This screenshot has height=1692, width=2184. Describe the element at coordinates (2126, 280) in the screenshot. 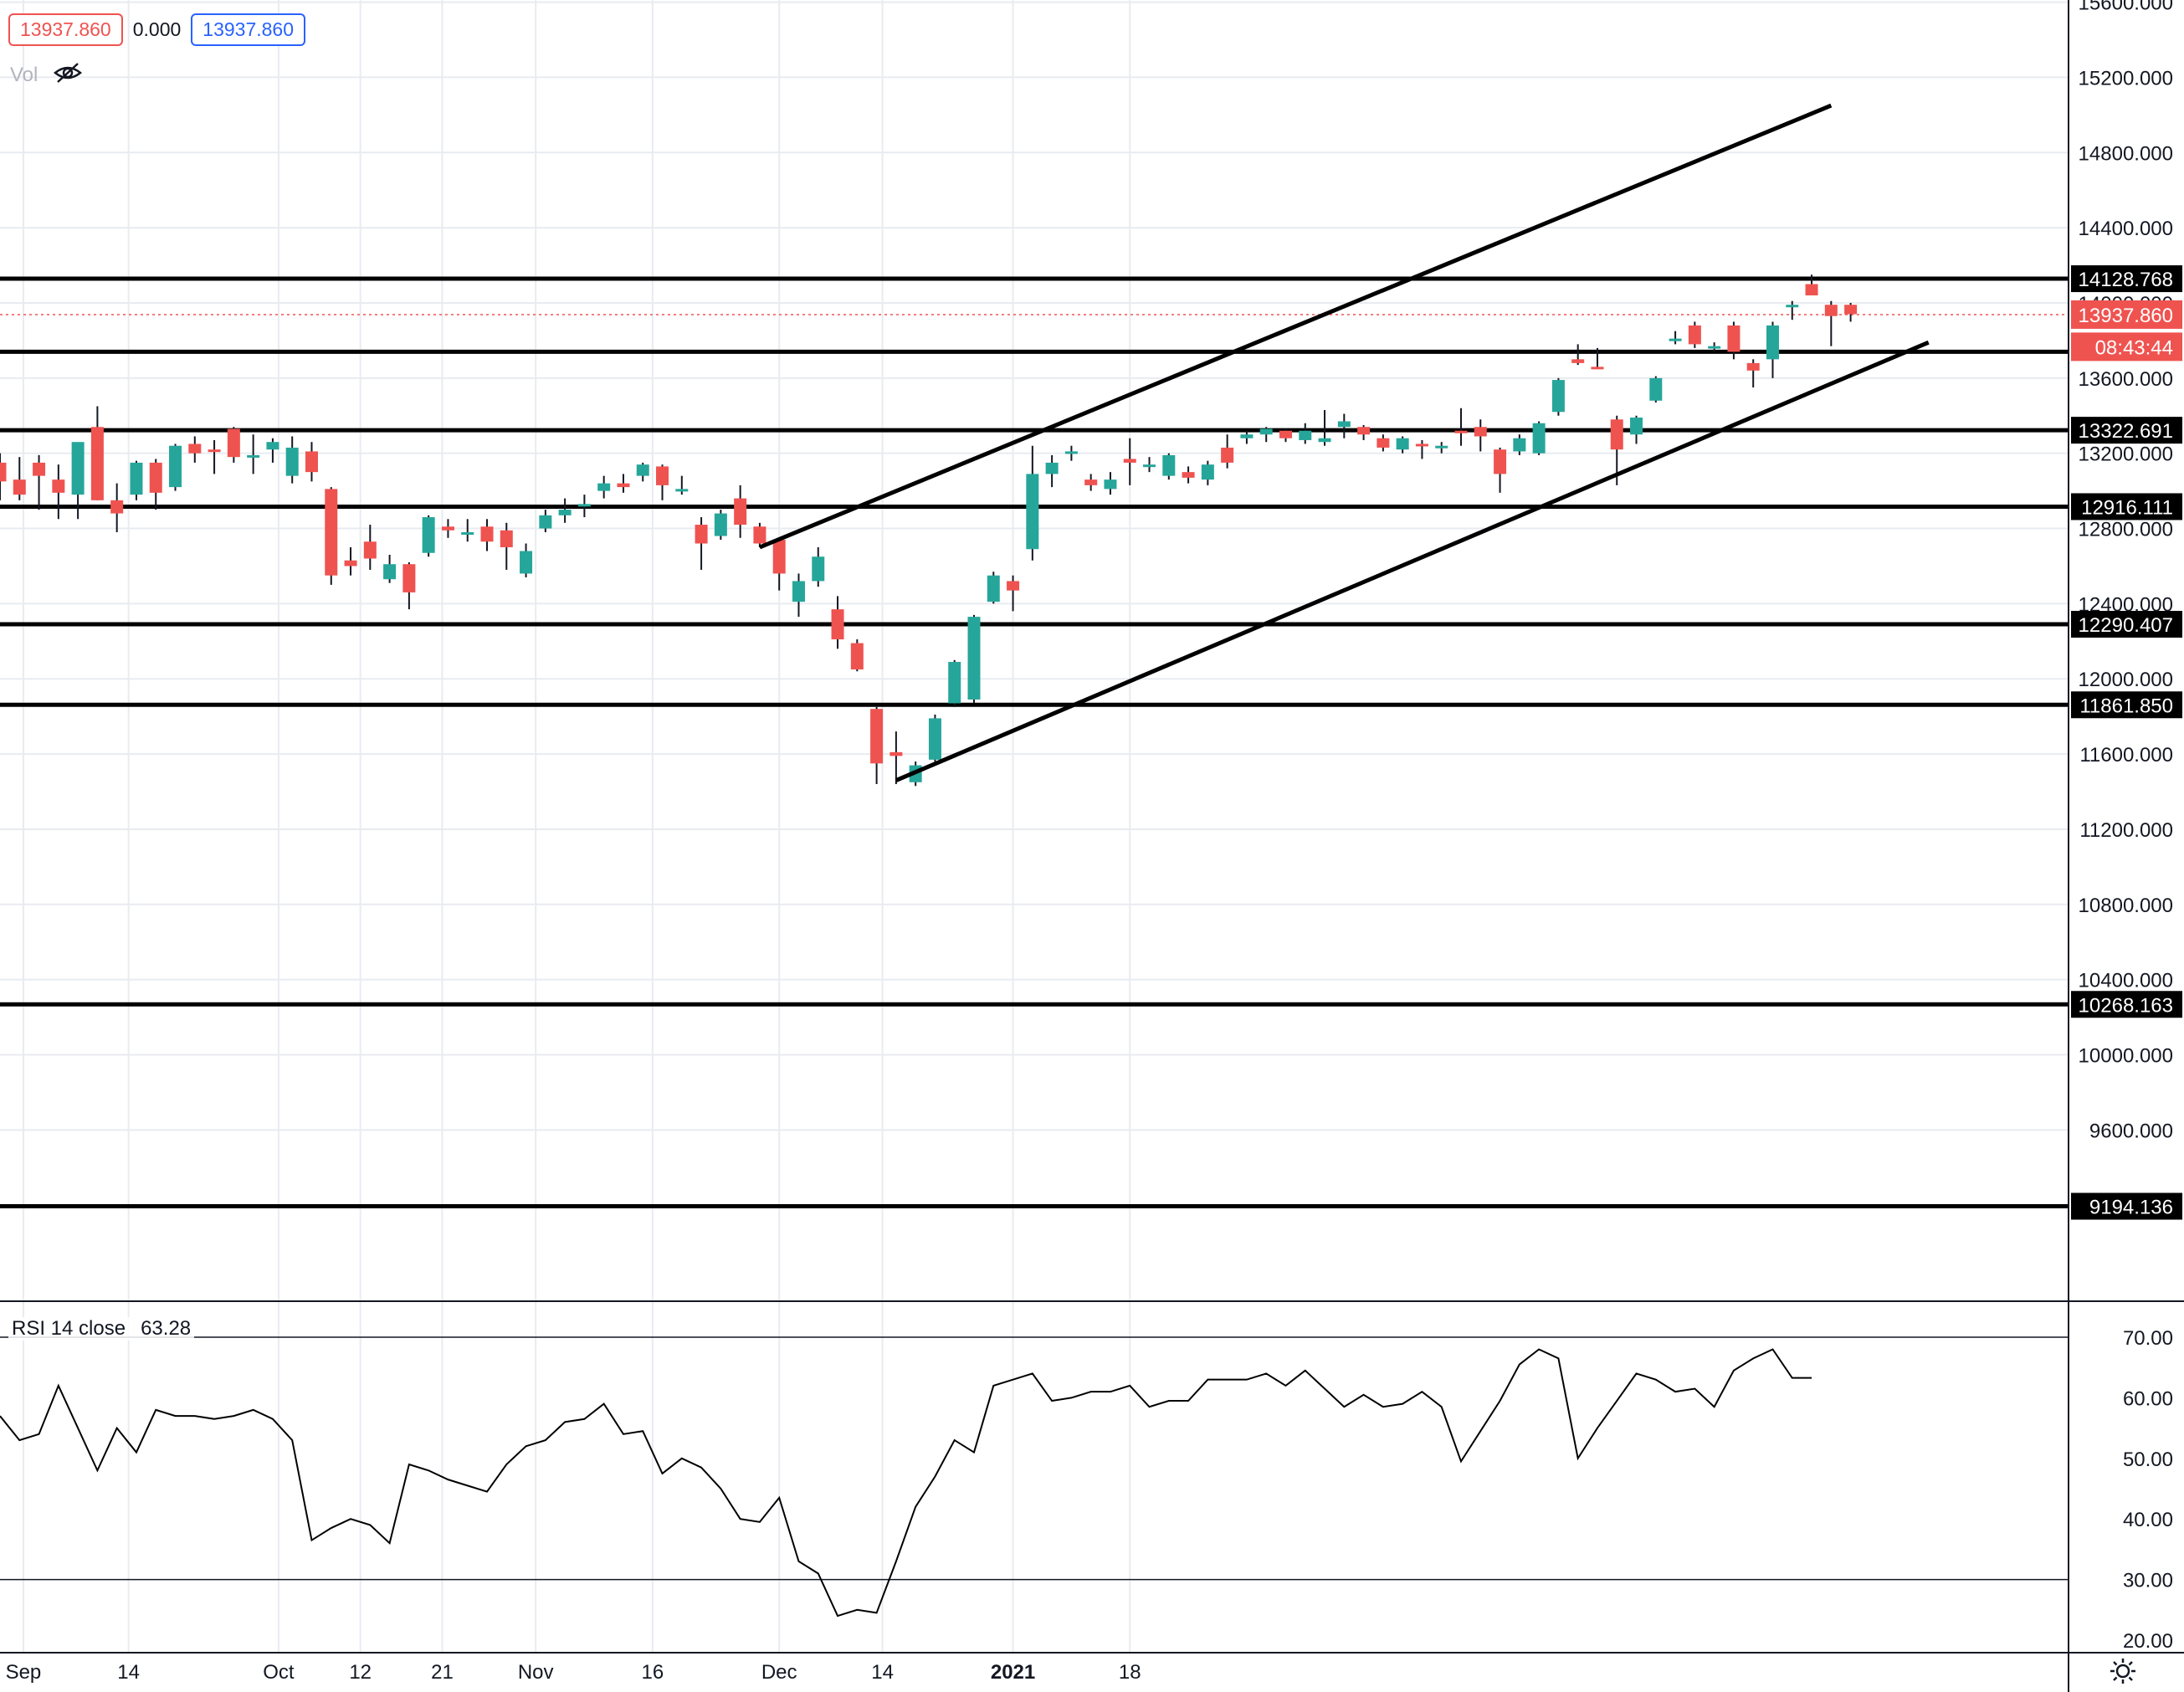

I see `level-price-label: 14128.768` at that location.